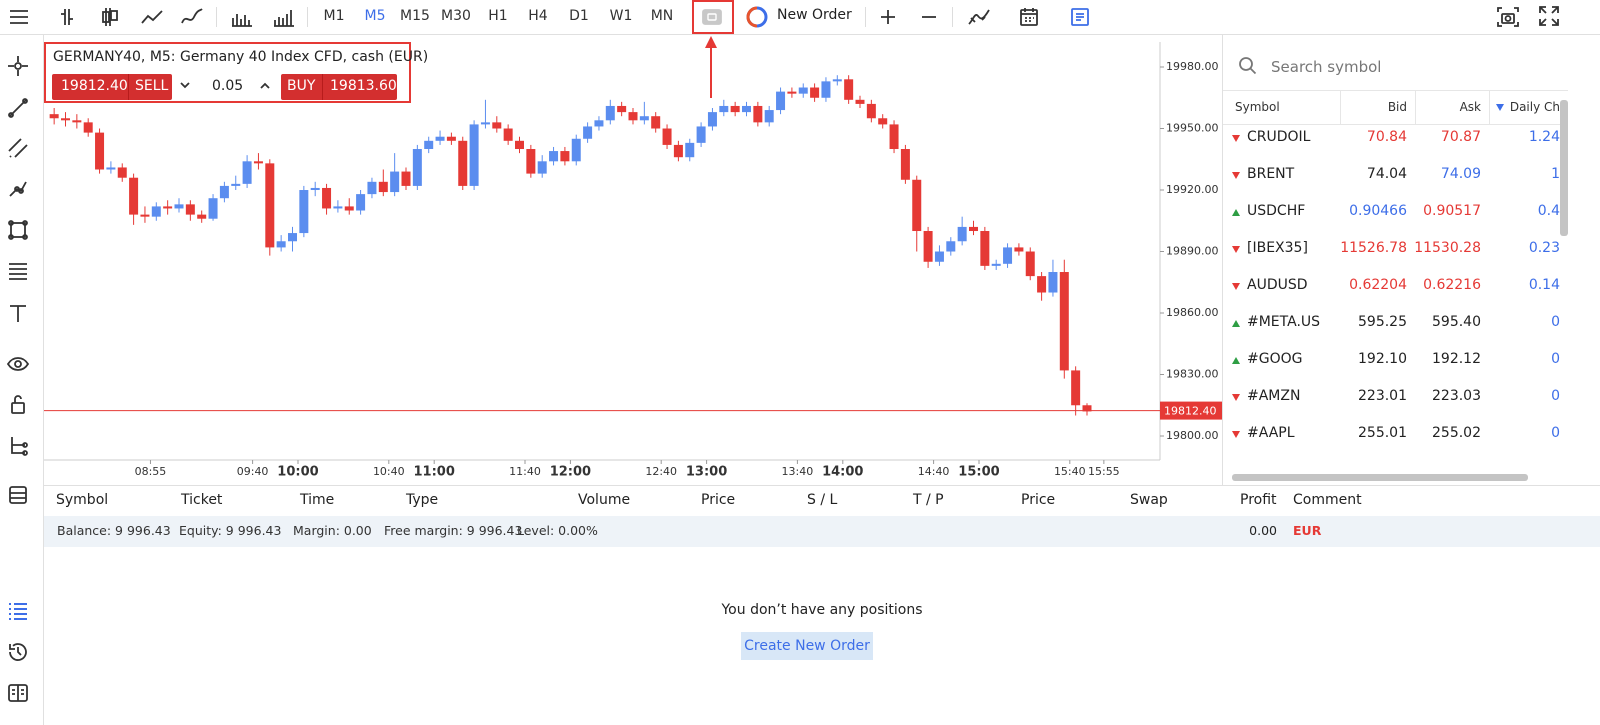 Image resolution: width=1600 pixels, height=725 pixels. I want to click on column-header: Swap, so click(1149, 500).